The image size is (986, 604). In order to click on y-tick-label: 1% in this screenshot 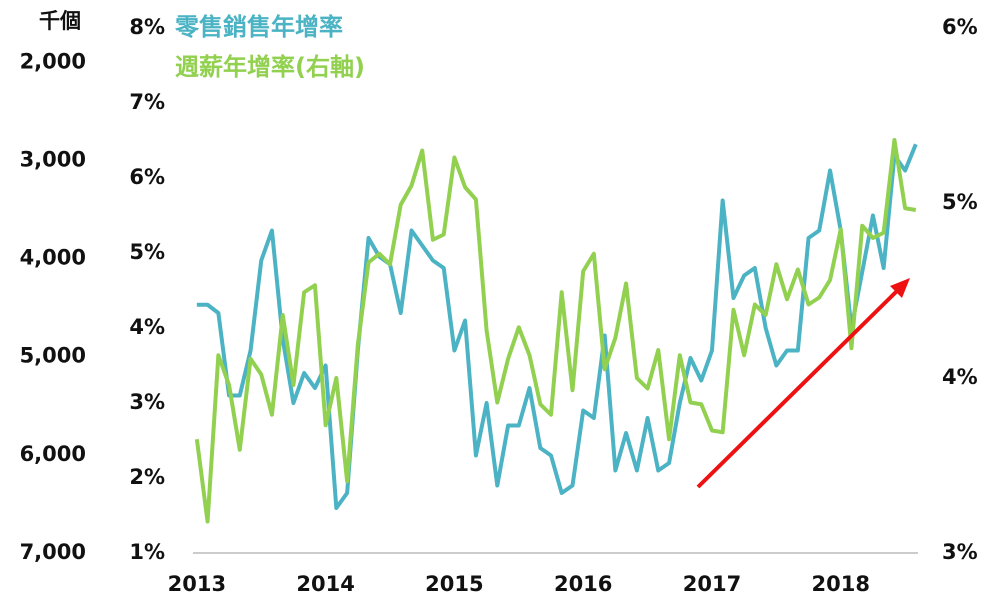, I will do `click(147, 552)`.